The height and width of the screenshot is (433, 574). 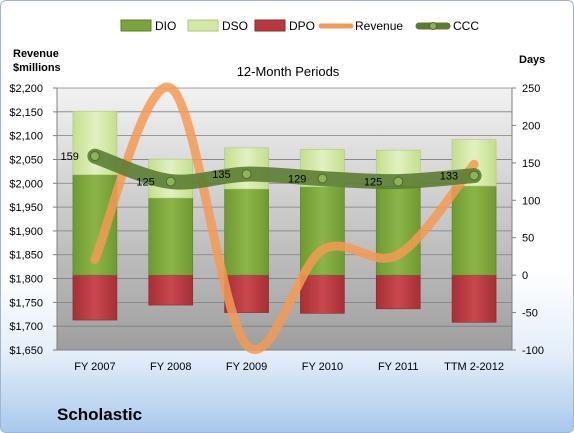 I want to click on y-left-tick-label: $1,650, so click(x=26, y=351).